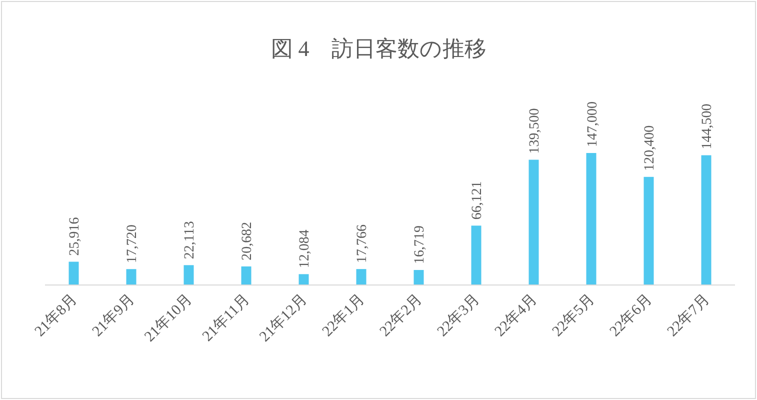 The image size is (757, 400). I want to click on x-tick-label: 22年2月, so click(401, 315).